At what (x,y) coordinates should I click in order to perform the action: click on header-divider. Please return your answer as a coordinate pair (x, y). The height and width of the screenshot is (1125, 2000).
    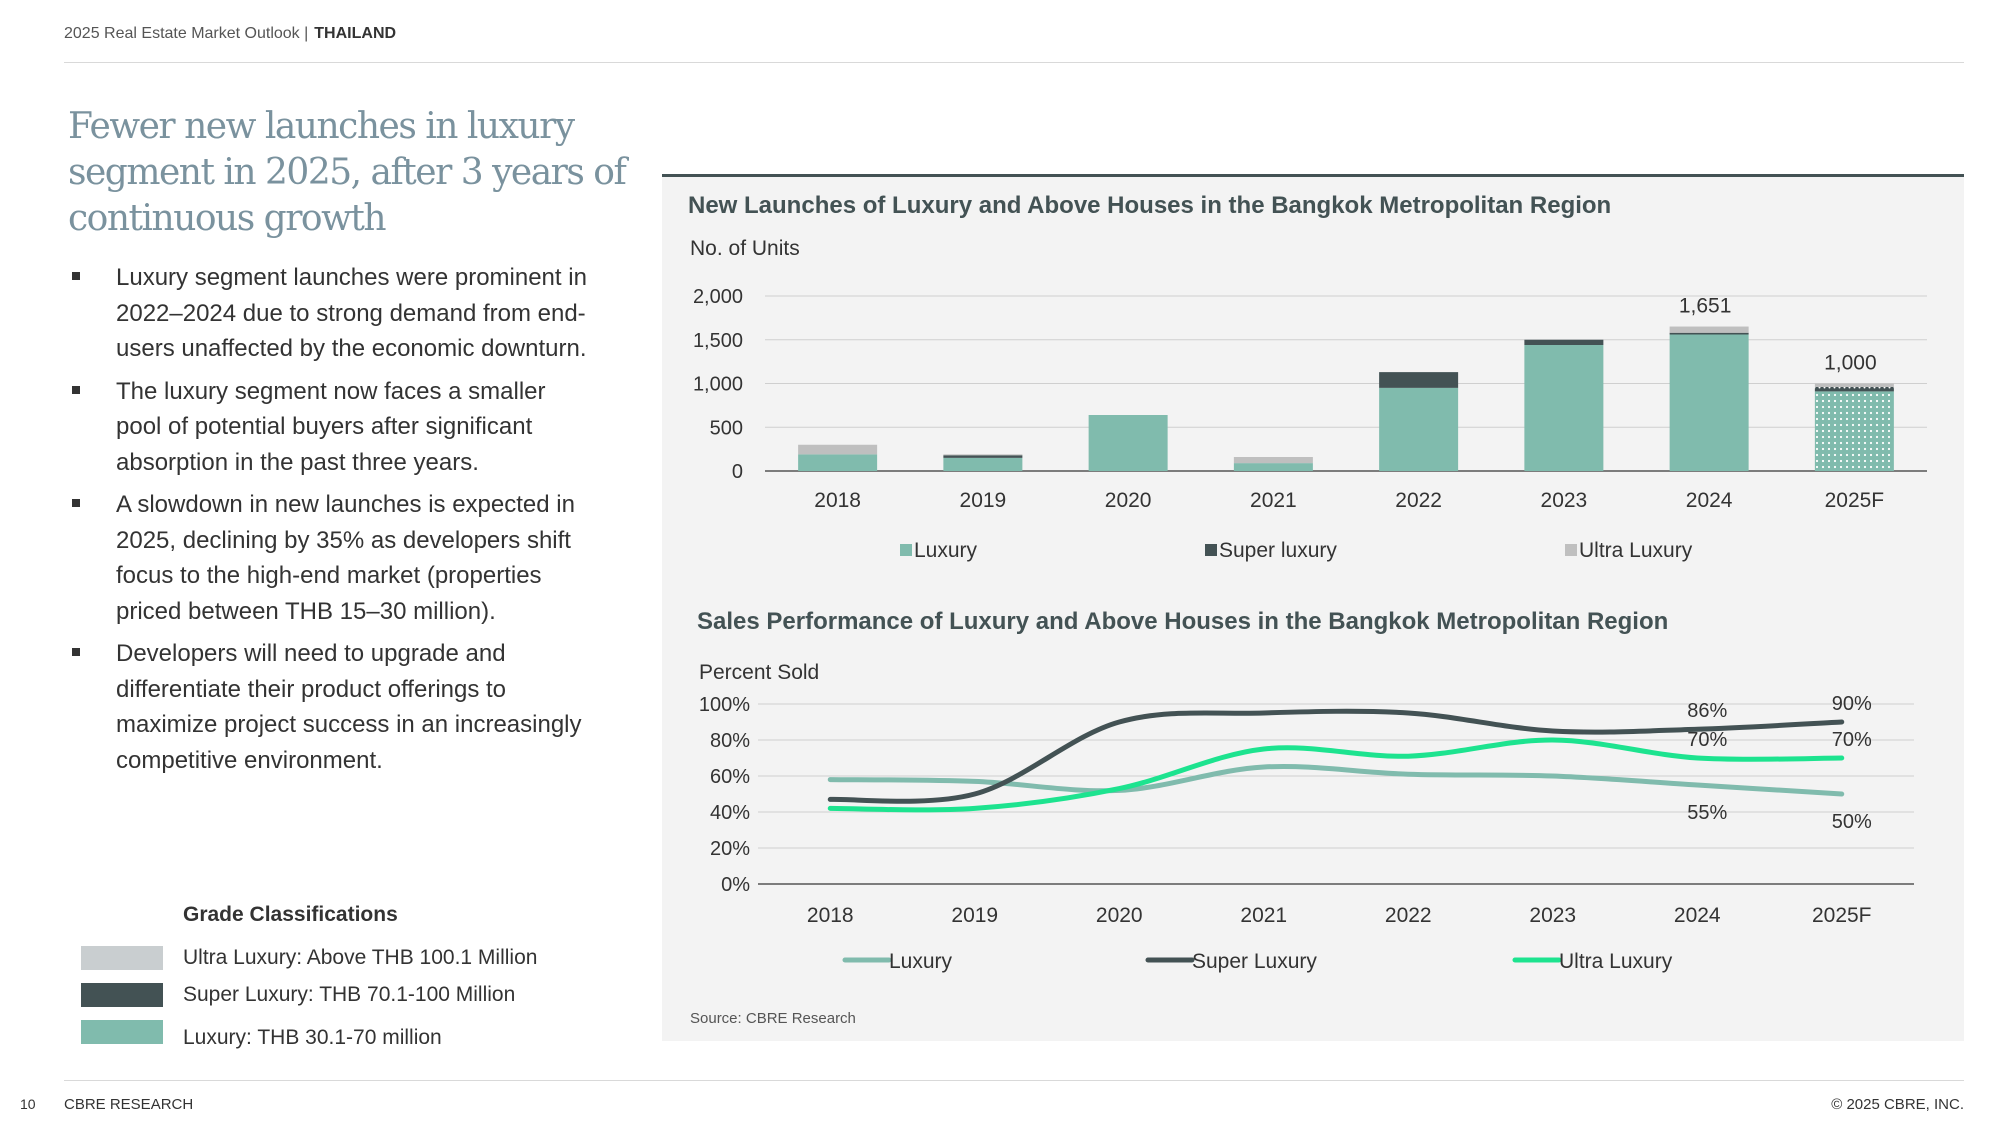
    Looking at the image, I should click on (1014, 62).